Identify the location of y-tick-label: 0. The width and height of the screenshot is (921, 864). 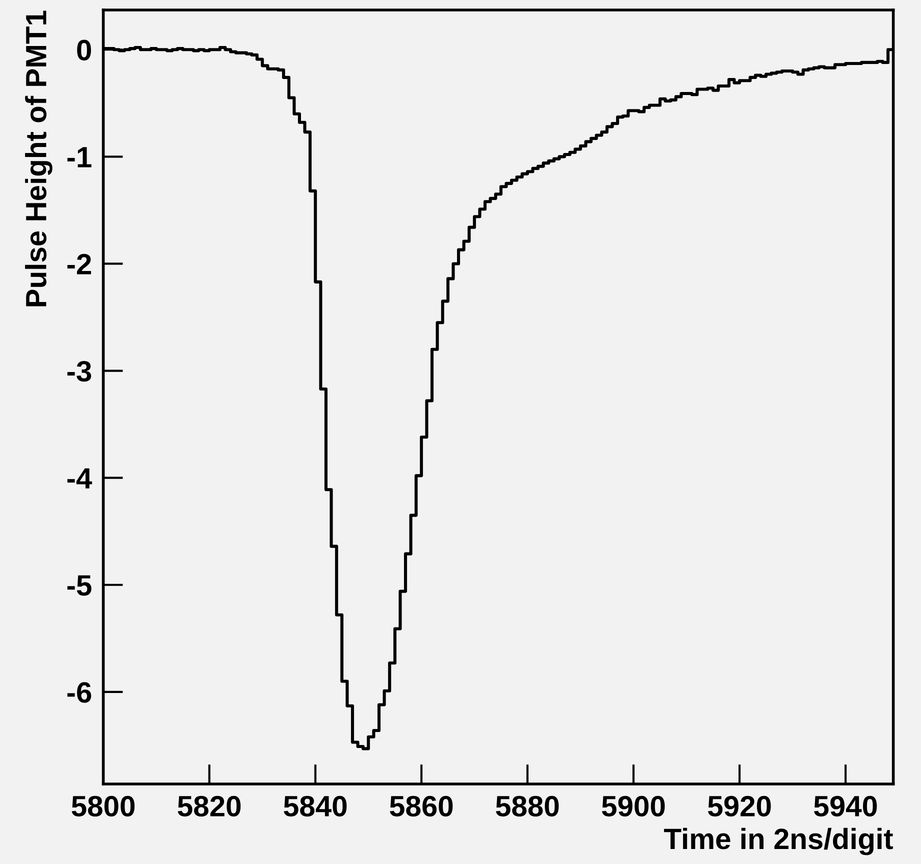
(84, 50).